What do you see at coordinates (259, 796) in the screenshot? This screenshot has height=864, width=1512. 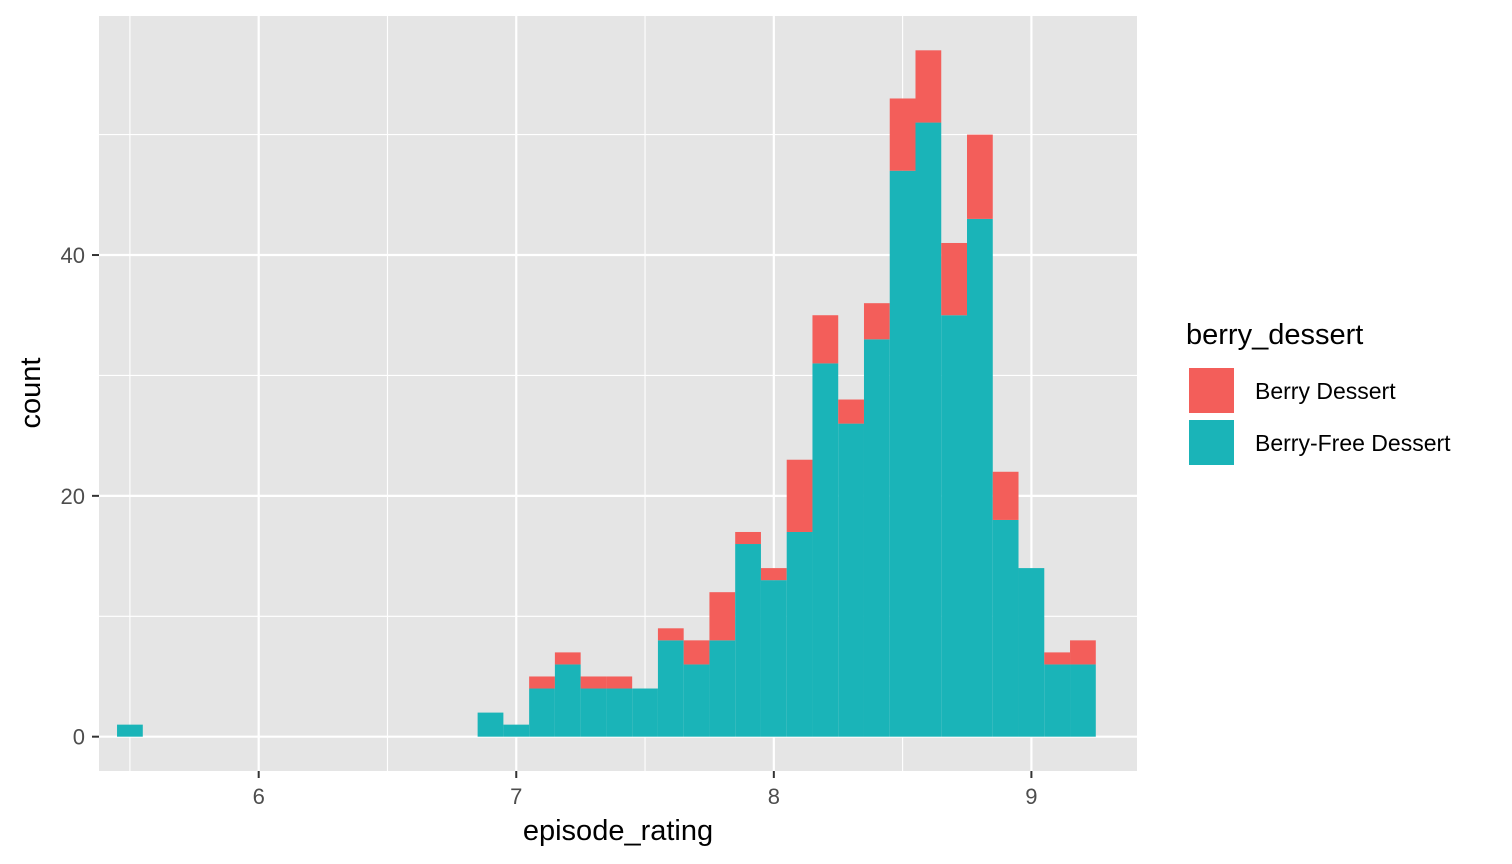 I see `x-tick-label: 6` at bounding box center [259, 796].